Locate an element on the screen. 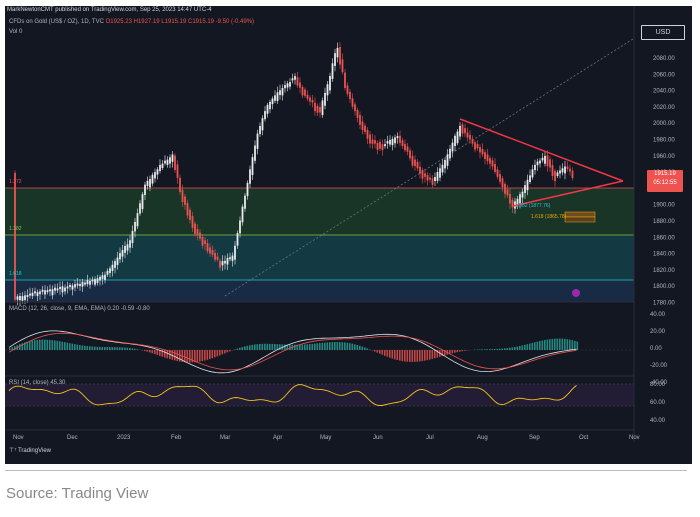 The height and width of the screenshot is (517, 700). price-tick-label: 2020.00 is located at coordinates (664, 108).